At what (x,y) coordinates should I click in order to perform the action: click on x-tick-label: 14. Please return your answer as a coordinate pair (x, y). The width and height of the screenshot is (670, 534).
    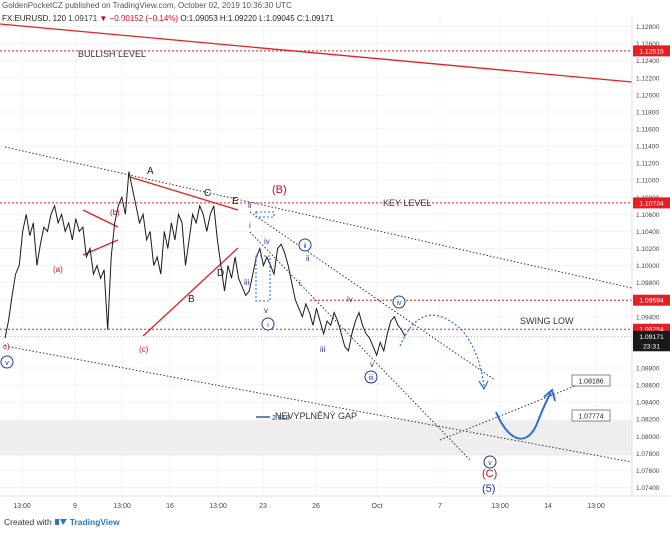
    Looking at the image, I should click on (548, 506).